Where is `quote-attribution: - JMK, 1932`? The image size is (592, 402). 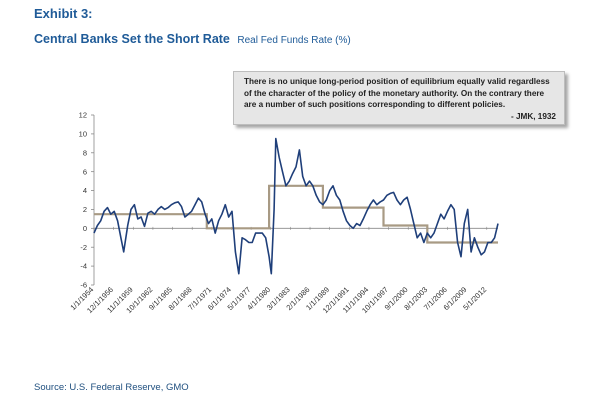 quote-attribution: - JMK, 1932 is located at coordinates (533, 116).